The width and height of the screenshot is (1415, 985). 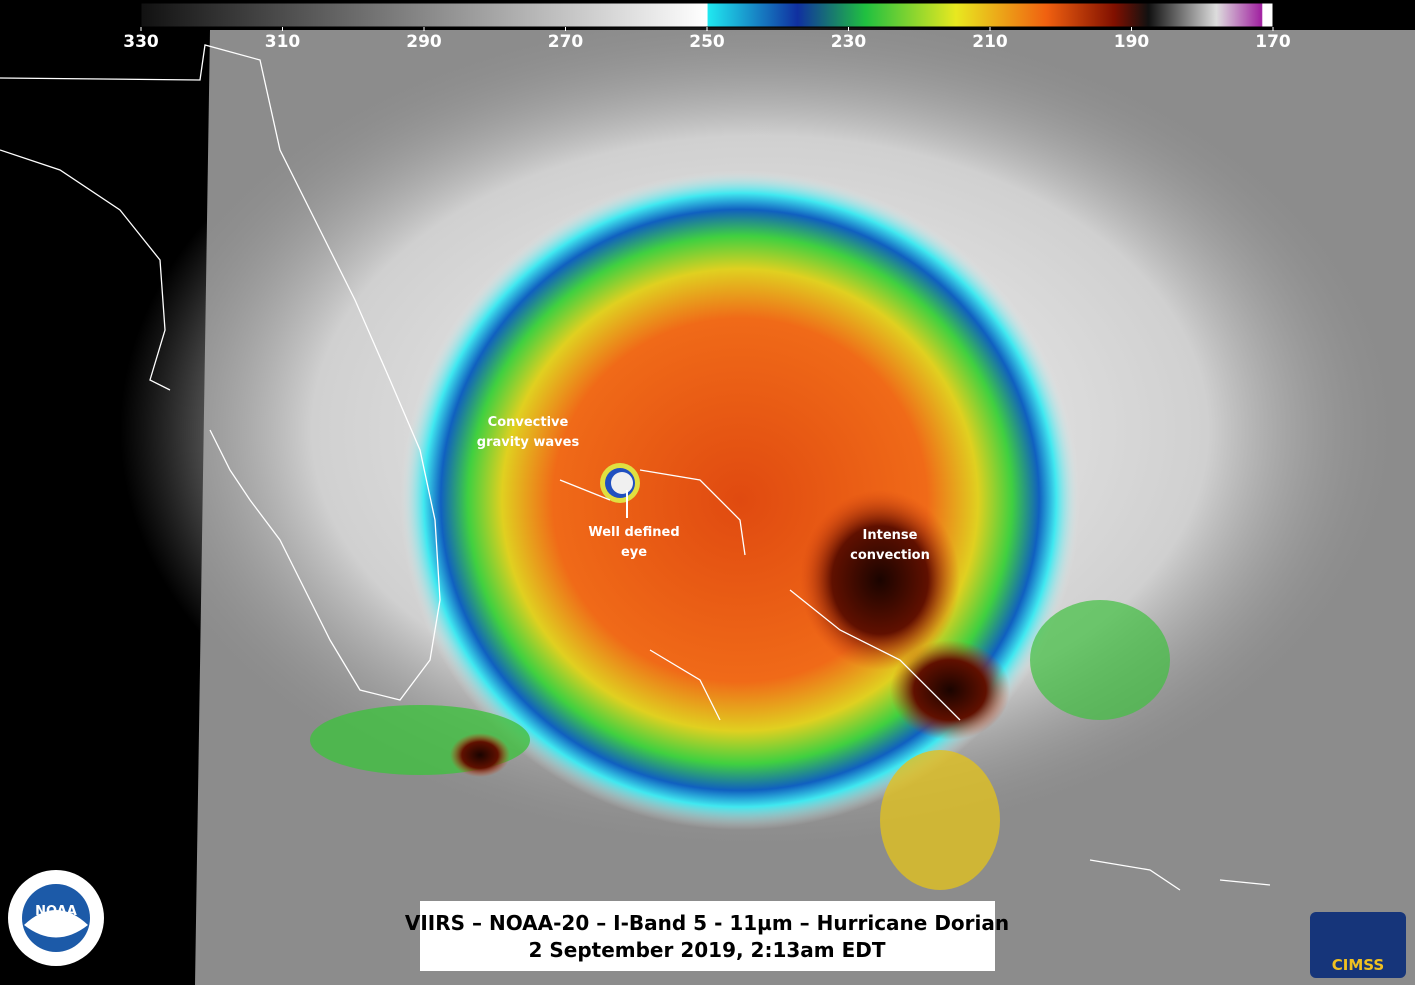 What do you see at coordinates (633, 532) in the screenshot?
I see `annotation: Well defined` at bounding box center [633, 532].